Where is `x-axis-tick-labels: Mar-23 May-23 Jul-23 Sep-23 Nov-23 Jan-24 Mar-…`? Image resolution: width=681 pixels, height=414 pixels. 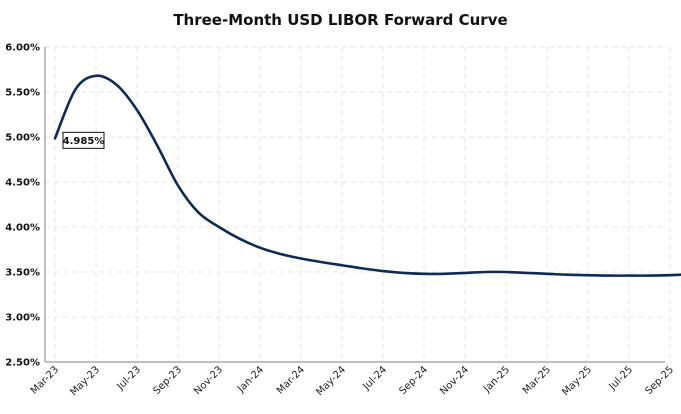 x-axis-tick-labels: Mar-23 May-23 Jul-23 Sep-23 Nov-23 Jan-24 Mar-… is located at coordinates (352, 381).